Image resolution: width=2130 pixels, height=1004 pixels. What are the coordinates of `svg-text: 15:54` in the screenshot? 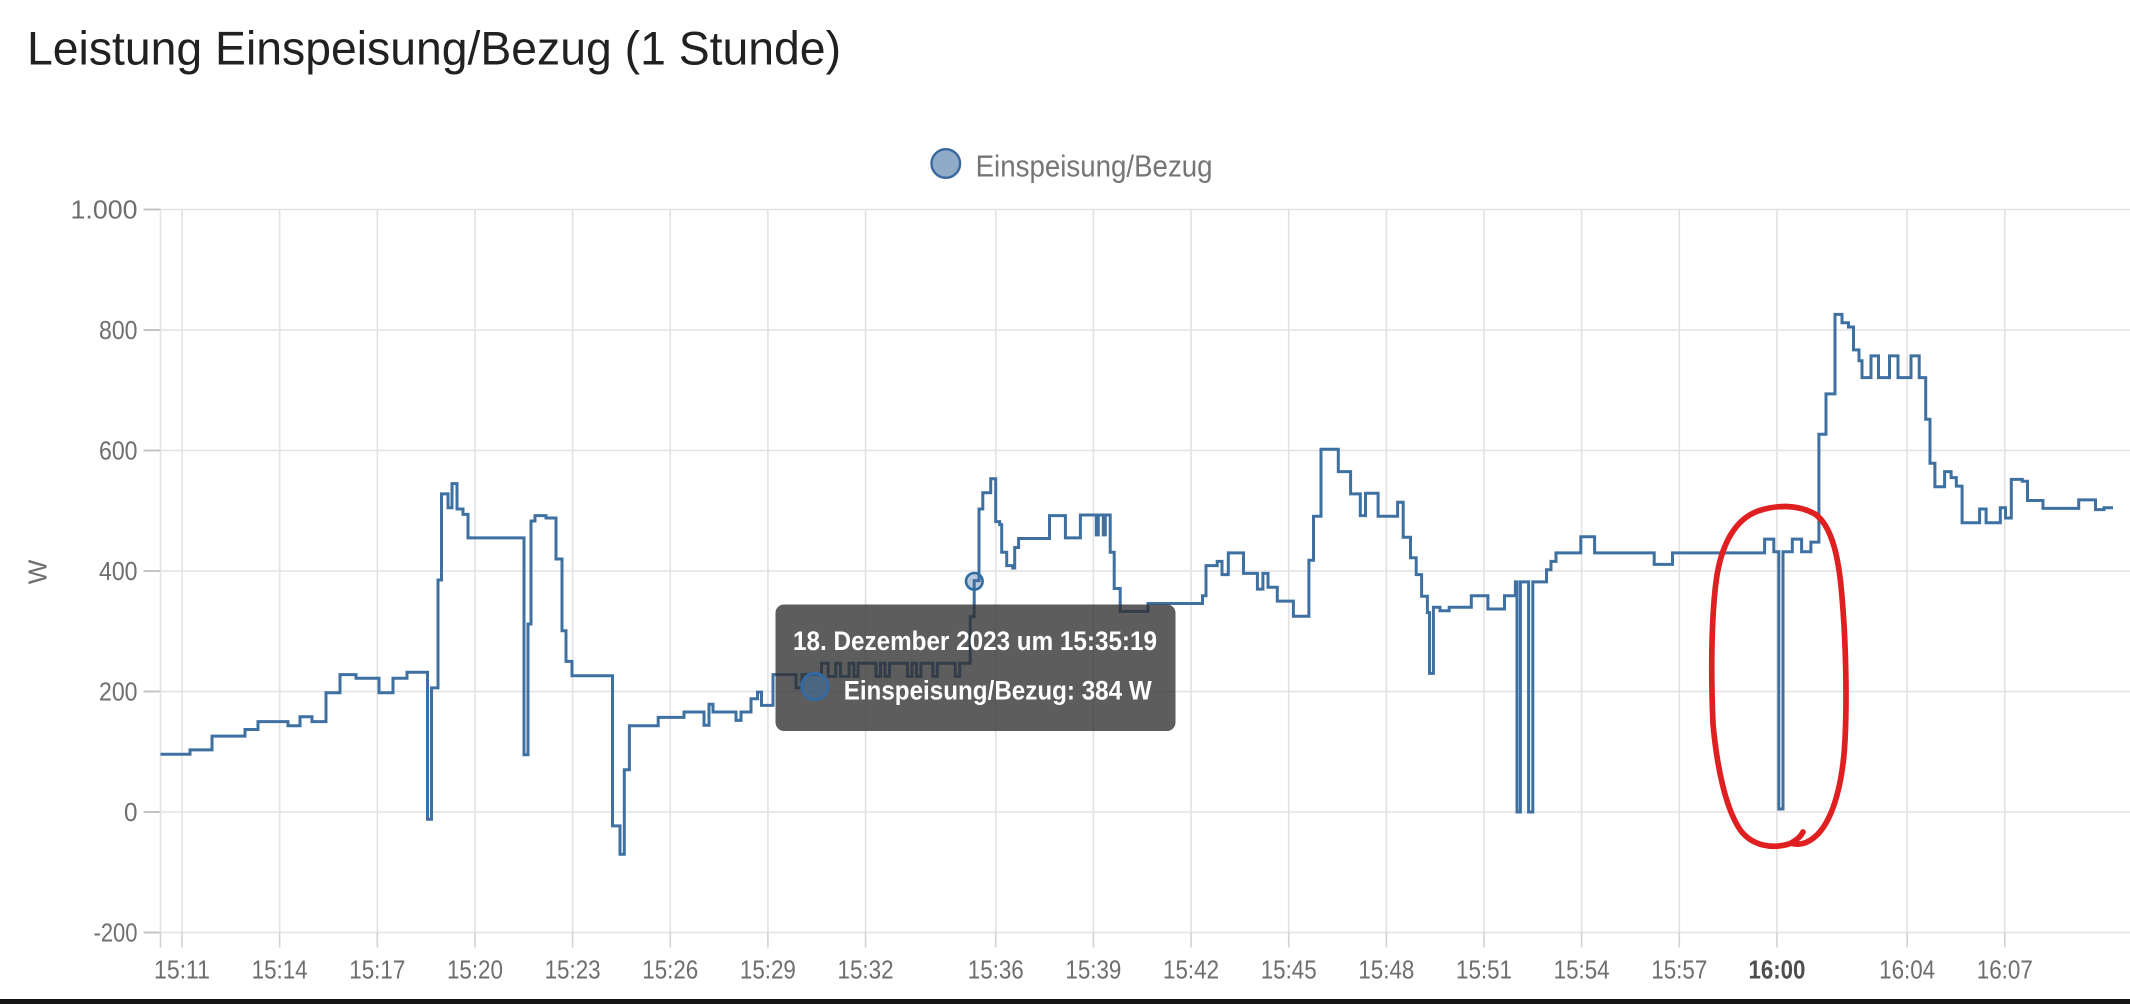 It's located at (1582, 970).